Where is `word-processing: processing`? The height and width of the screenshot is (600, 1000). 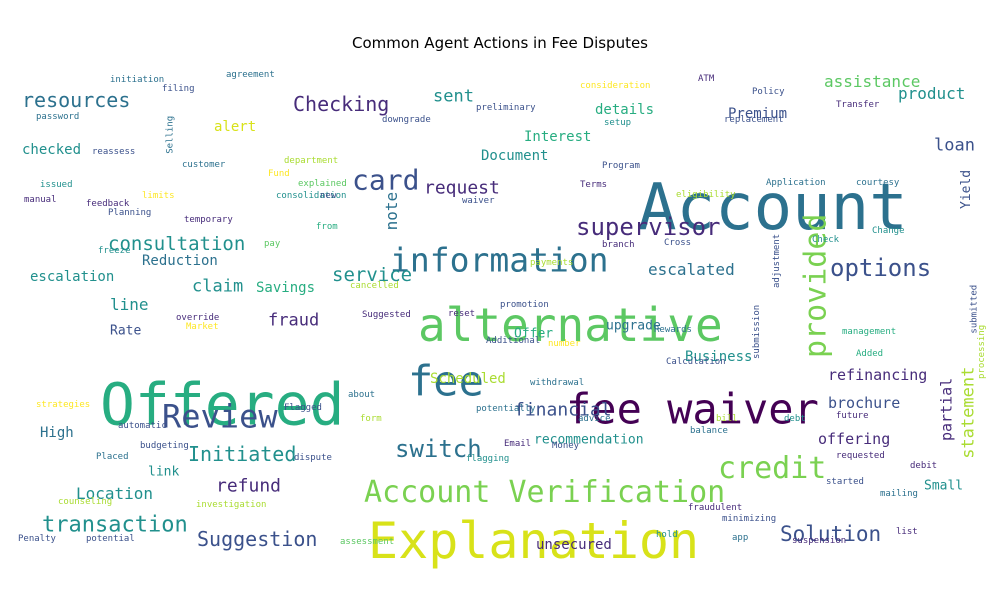
word-processing: processing is located at coordinates (982, 352).